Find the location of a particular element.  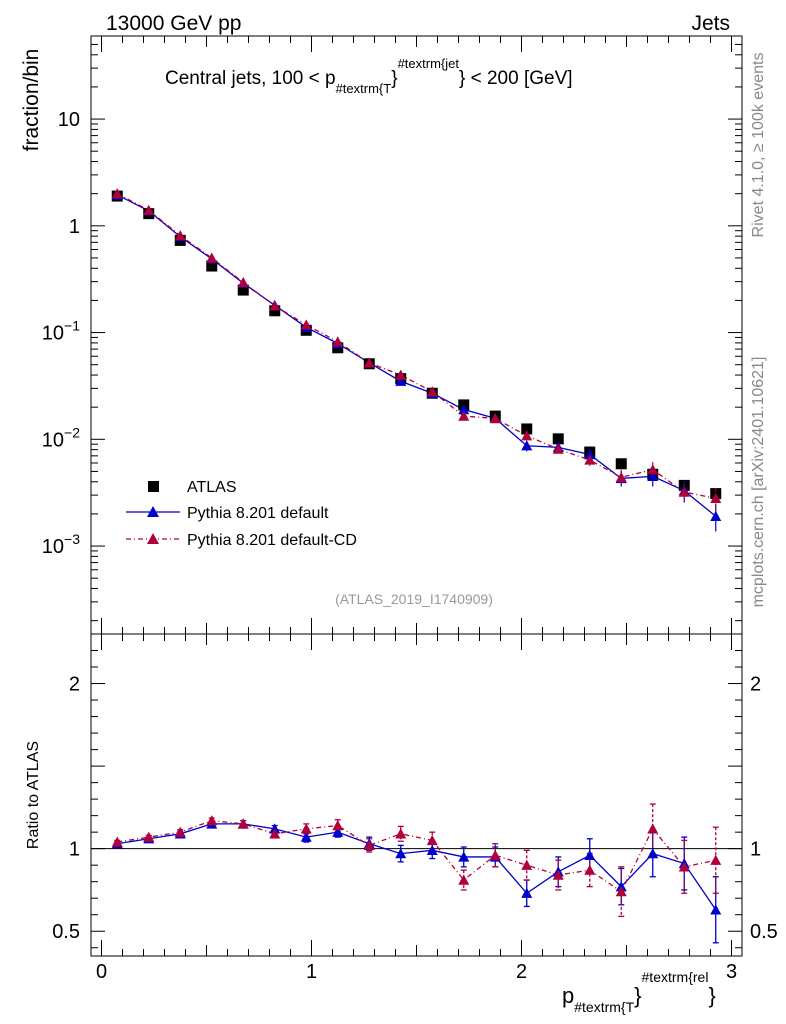

ratio-ytick-label: 0.5 is located at coordinates (66, 932).